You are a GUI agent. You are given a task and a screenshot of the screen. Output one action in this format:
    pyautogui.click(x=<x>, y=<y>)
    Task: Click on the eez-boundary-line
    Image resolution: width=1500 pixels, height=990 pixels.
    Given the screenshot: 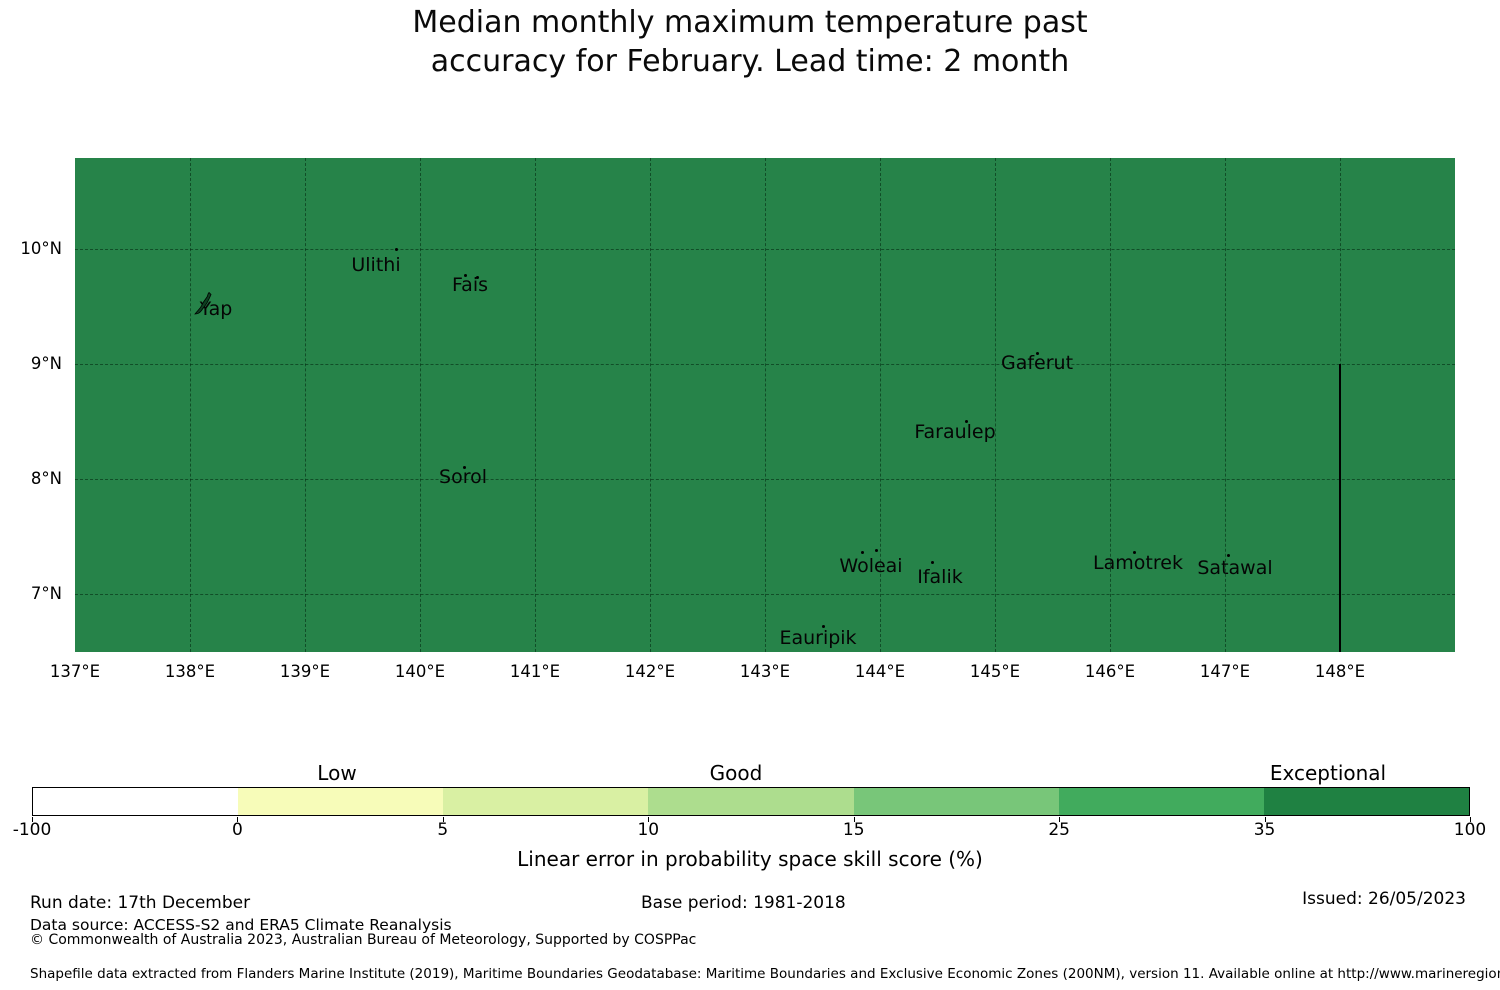 What is the action you would take?
    pyautogui.click(x=1340, y=508)
    